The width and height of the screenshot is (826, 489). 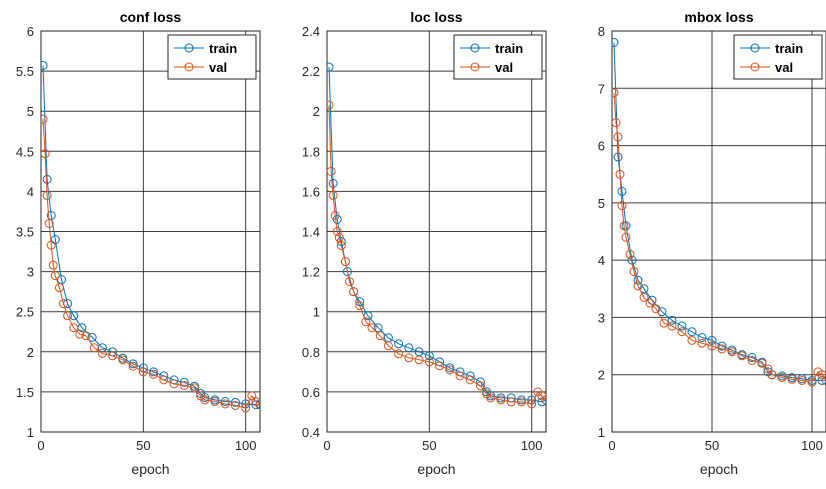 What do you see at coordinates (143, 445) in the screenshot?
I see `x-tick-label: 50` at bounding box center [143, 445].